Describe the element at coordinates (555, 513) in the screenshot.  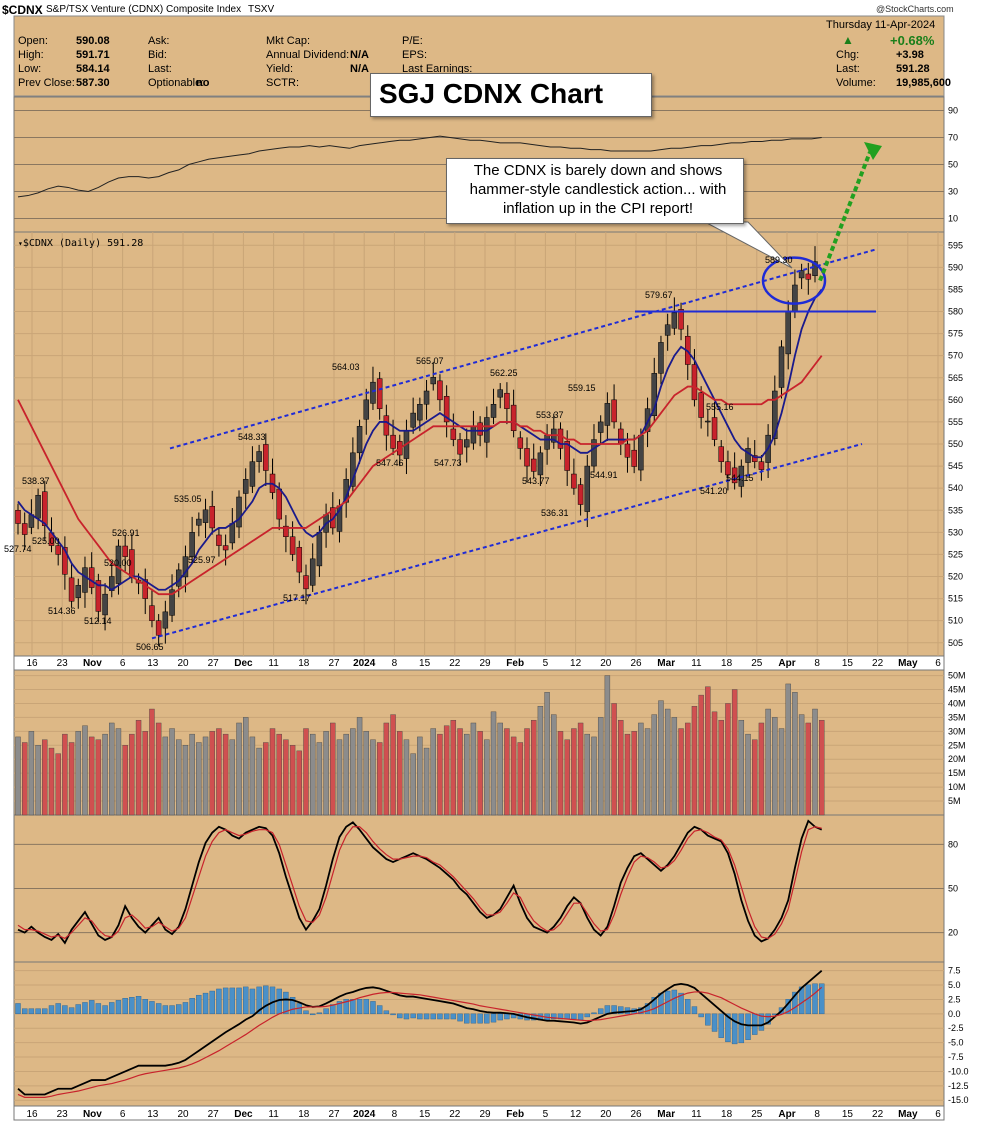
I see `price-annotation: 536.31` at that location.